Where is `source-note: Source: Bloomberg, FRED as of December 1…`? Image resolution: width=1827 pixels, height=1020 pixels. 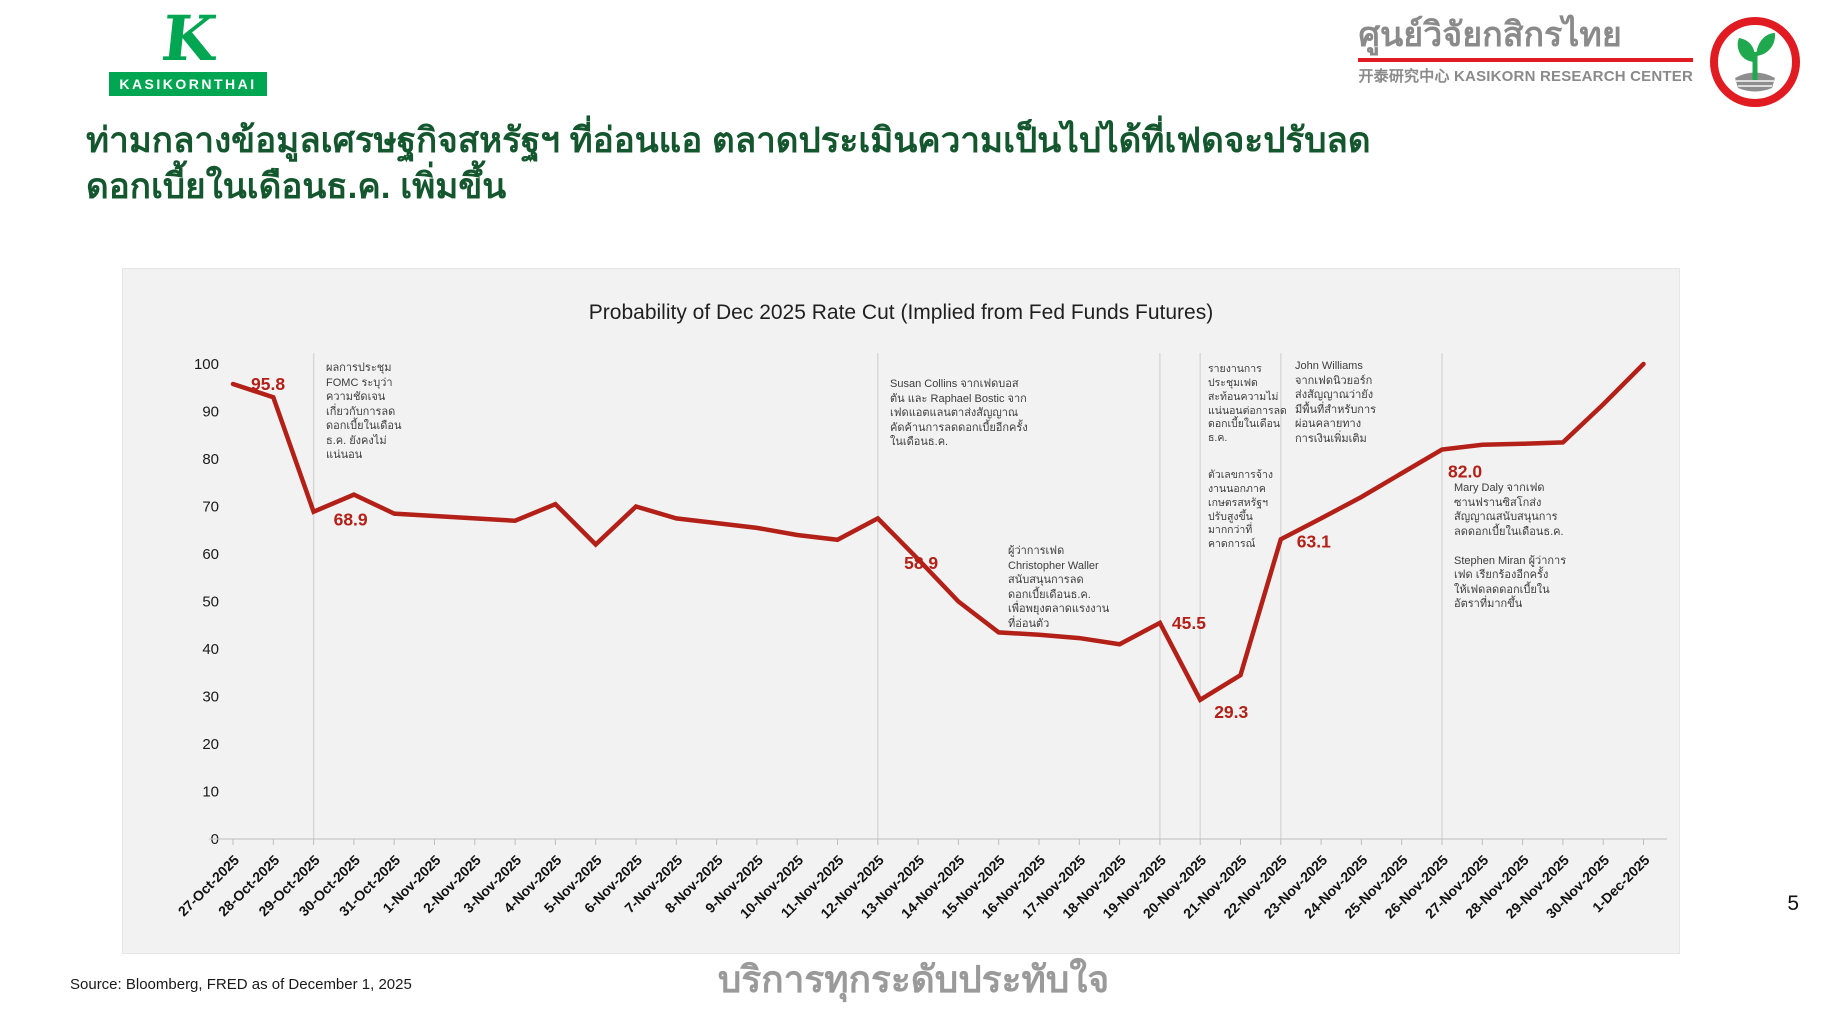 source-note: Source: Bloomberg, FRED as of December 1… is located at coordinates (241, 984).